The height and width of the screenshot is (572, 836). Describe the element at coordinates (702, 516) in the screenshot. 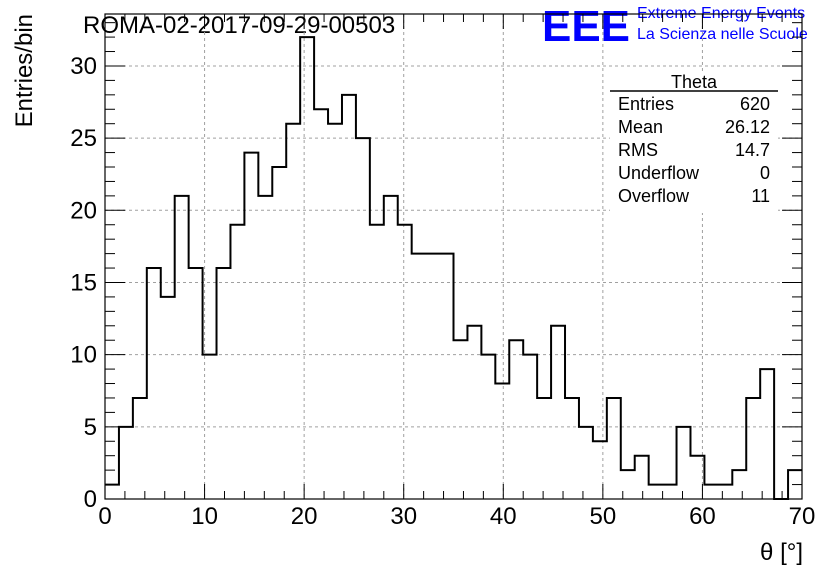

I see `x-tick-label: 60` at that location.